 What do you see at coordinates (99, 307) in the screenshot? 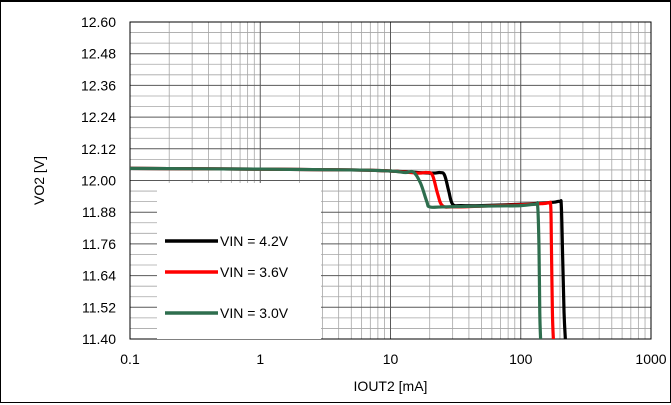
I see `y-tick-label: 11.52` at bounding box center [99, 307].